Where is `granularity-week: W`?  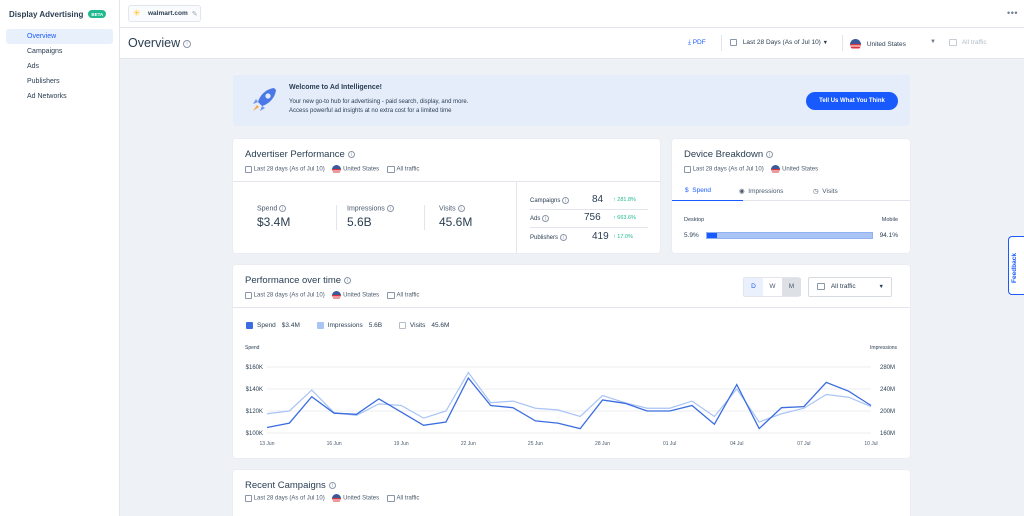
granularity-week: W is located at coordinates (772, 286).